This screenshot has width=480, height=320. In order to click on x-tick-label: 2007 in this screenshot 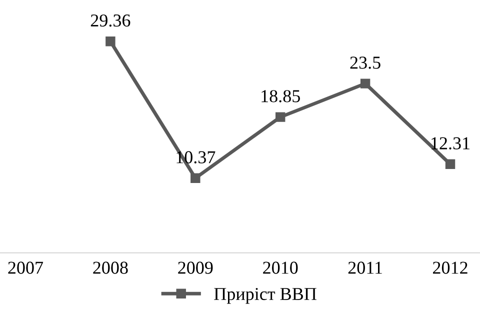, I will do `click(26, 268)`.